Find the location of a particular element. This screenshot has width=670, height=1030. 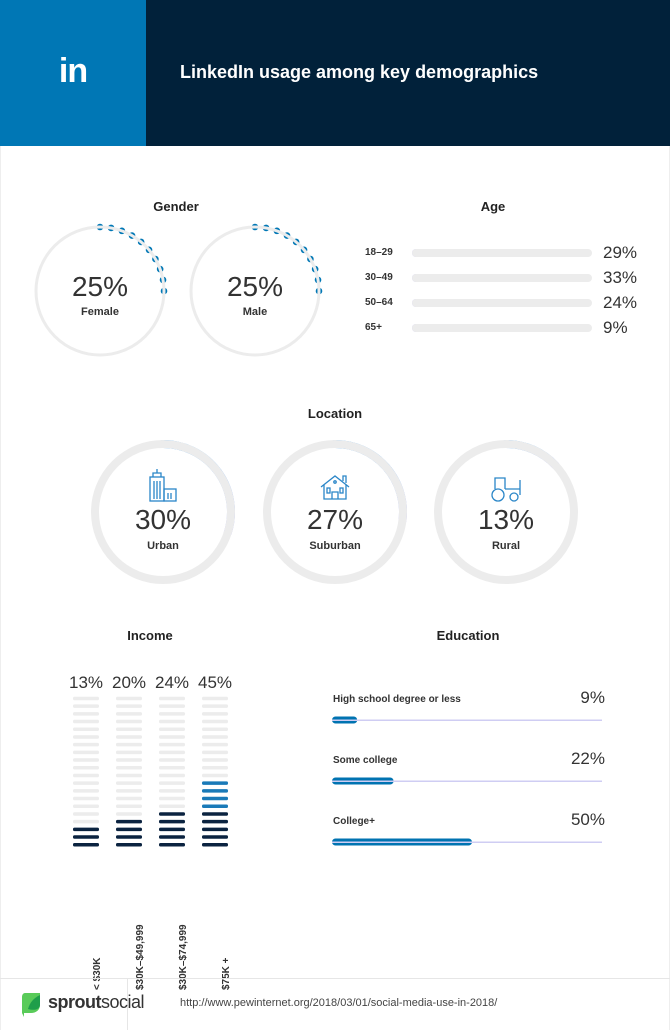

education-percent: 9% is located at coordinates (592, 697).